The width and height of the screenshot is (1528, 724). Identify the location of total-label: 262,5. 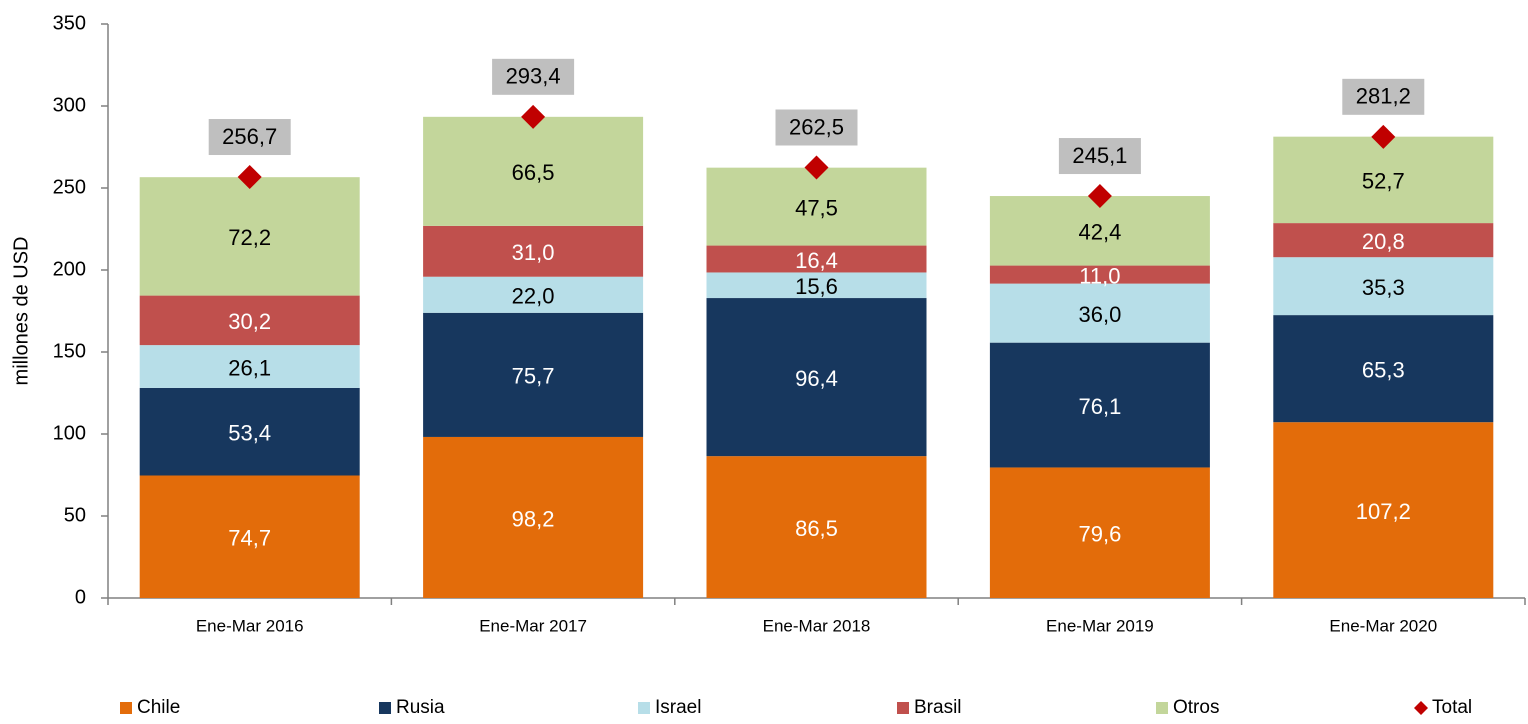
(816, 126).